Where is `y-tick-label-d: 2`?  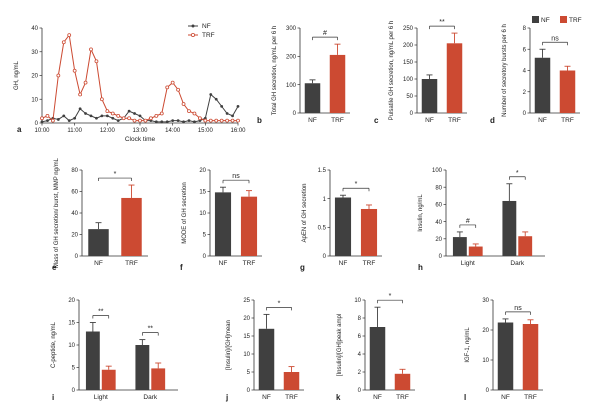
y-tick-label-d: 2 is located at coordinates (525, 93).